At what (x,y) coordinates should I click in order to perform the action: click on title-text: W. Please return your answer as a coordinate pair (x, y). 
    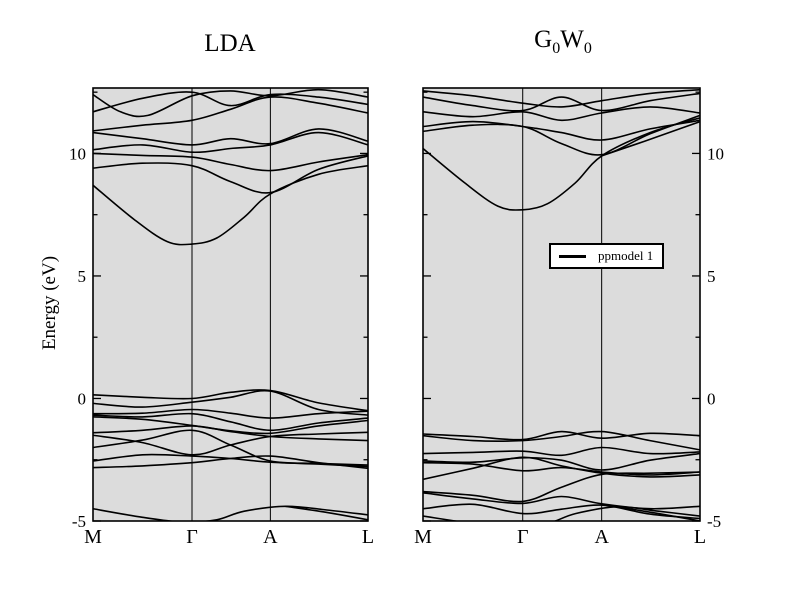
    Looking at the image, I should click on (572, 39).